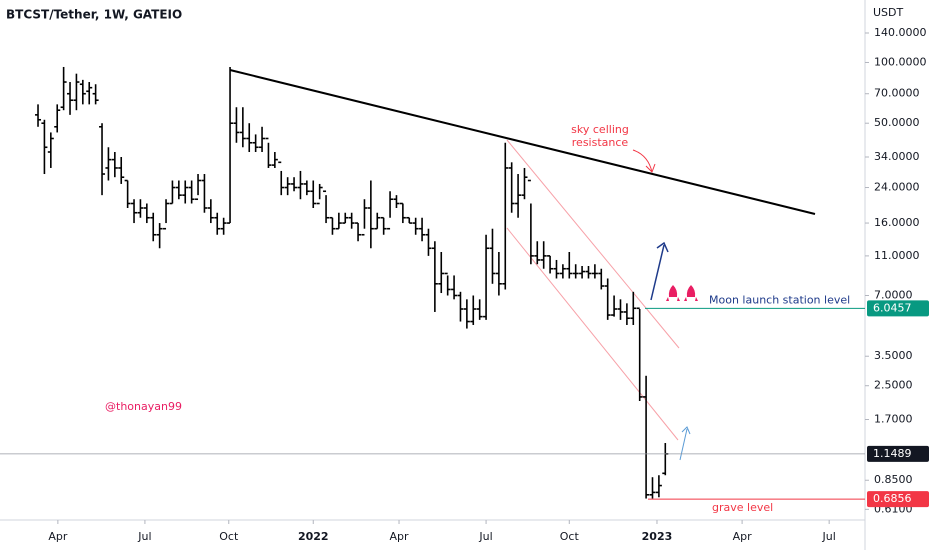 The width and height of the screenshot is (932, 550). What do you see at coordinates (897, 122) in the screenshot?
I see `y-tick-label: 50.0000` at bounding box center [897, 122].